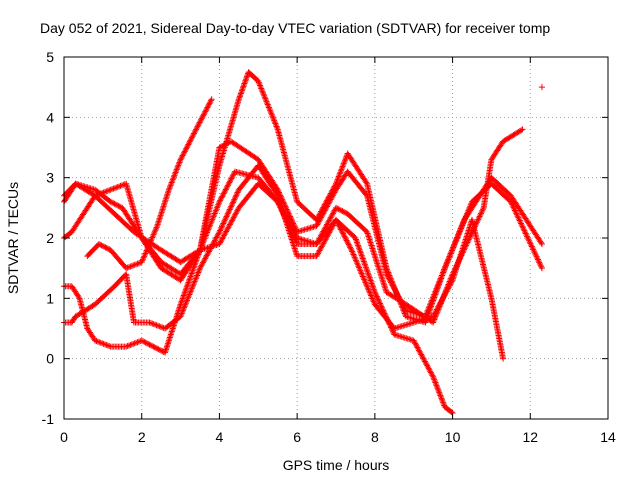  I want to click on y-tick-label: 1, so click(50, 298).